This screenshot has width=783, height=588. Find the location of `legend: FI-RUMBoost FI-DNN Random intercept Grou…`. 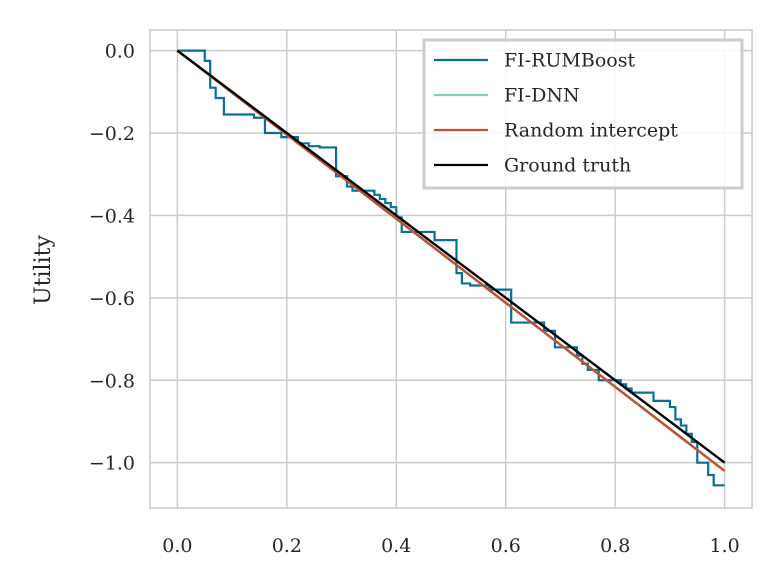

legend: FI-RUMBoost FI-DNN Random intercept Grou… is located at coordinates (583, 114).